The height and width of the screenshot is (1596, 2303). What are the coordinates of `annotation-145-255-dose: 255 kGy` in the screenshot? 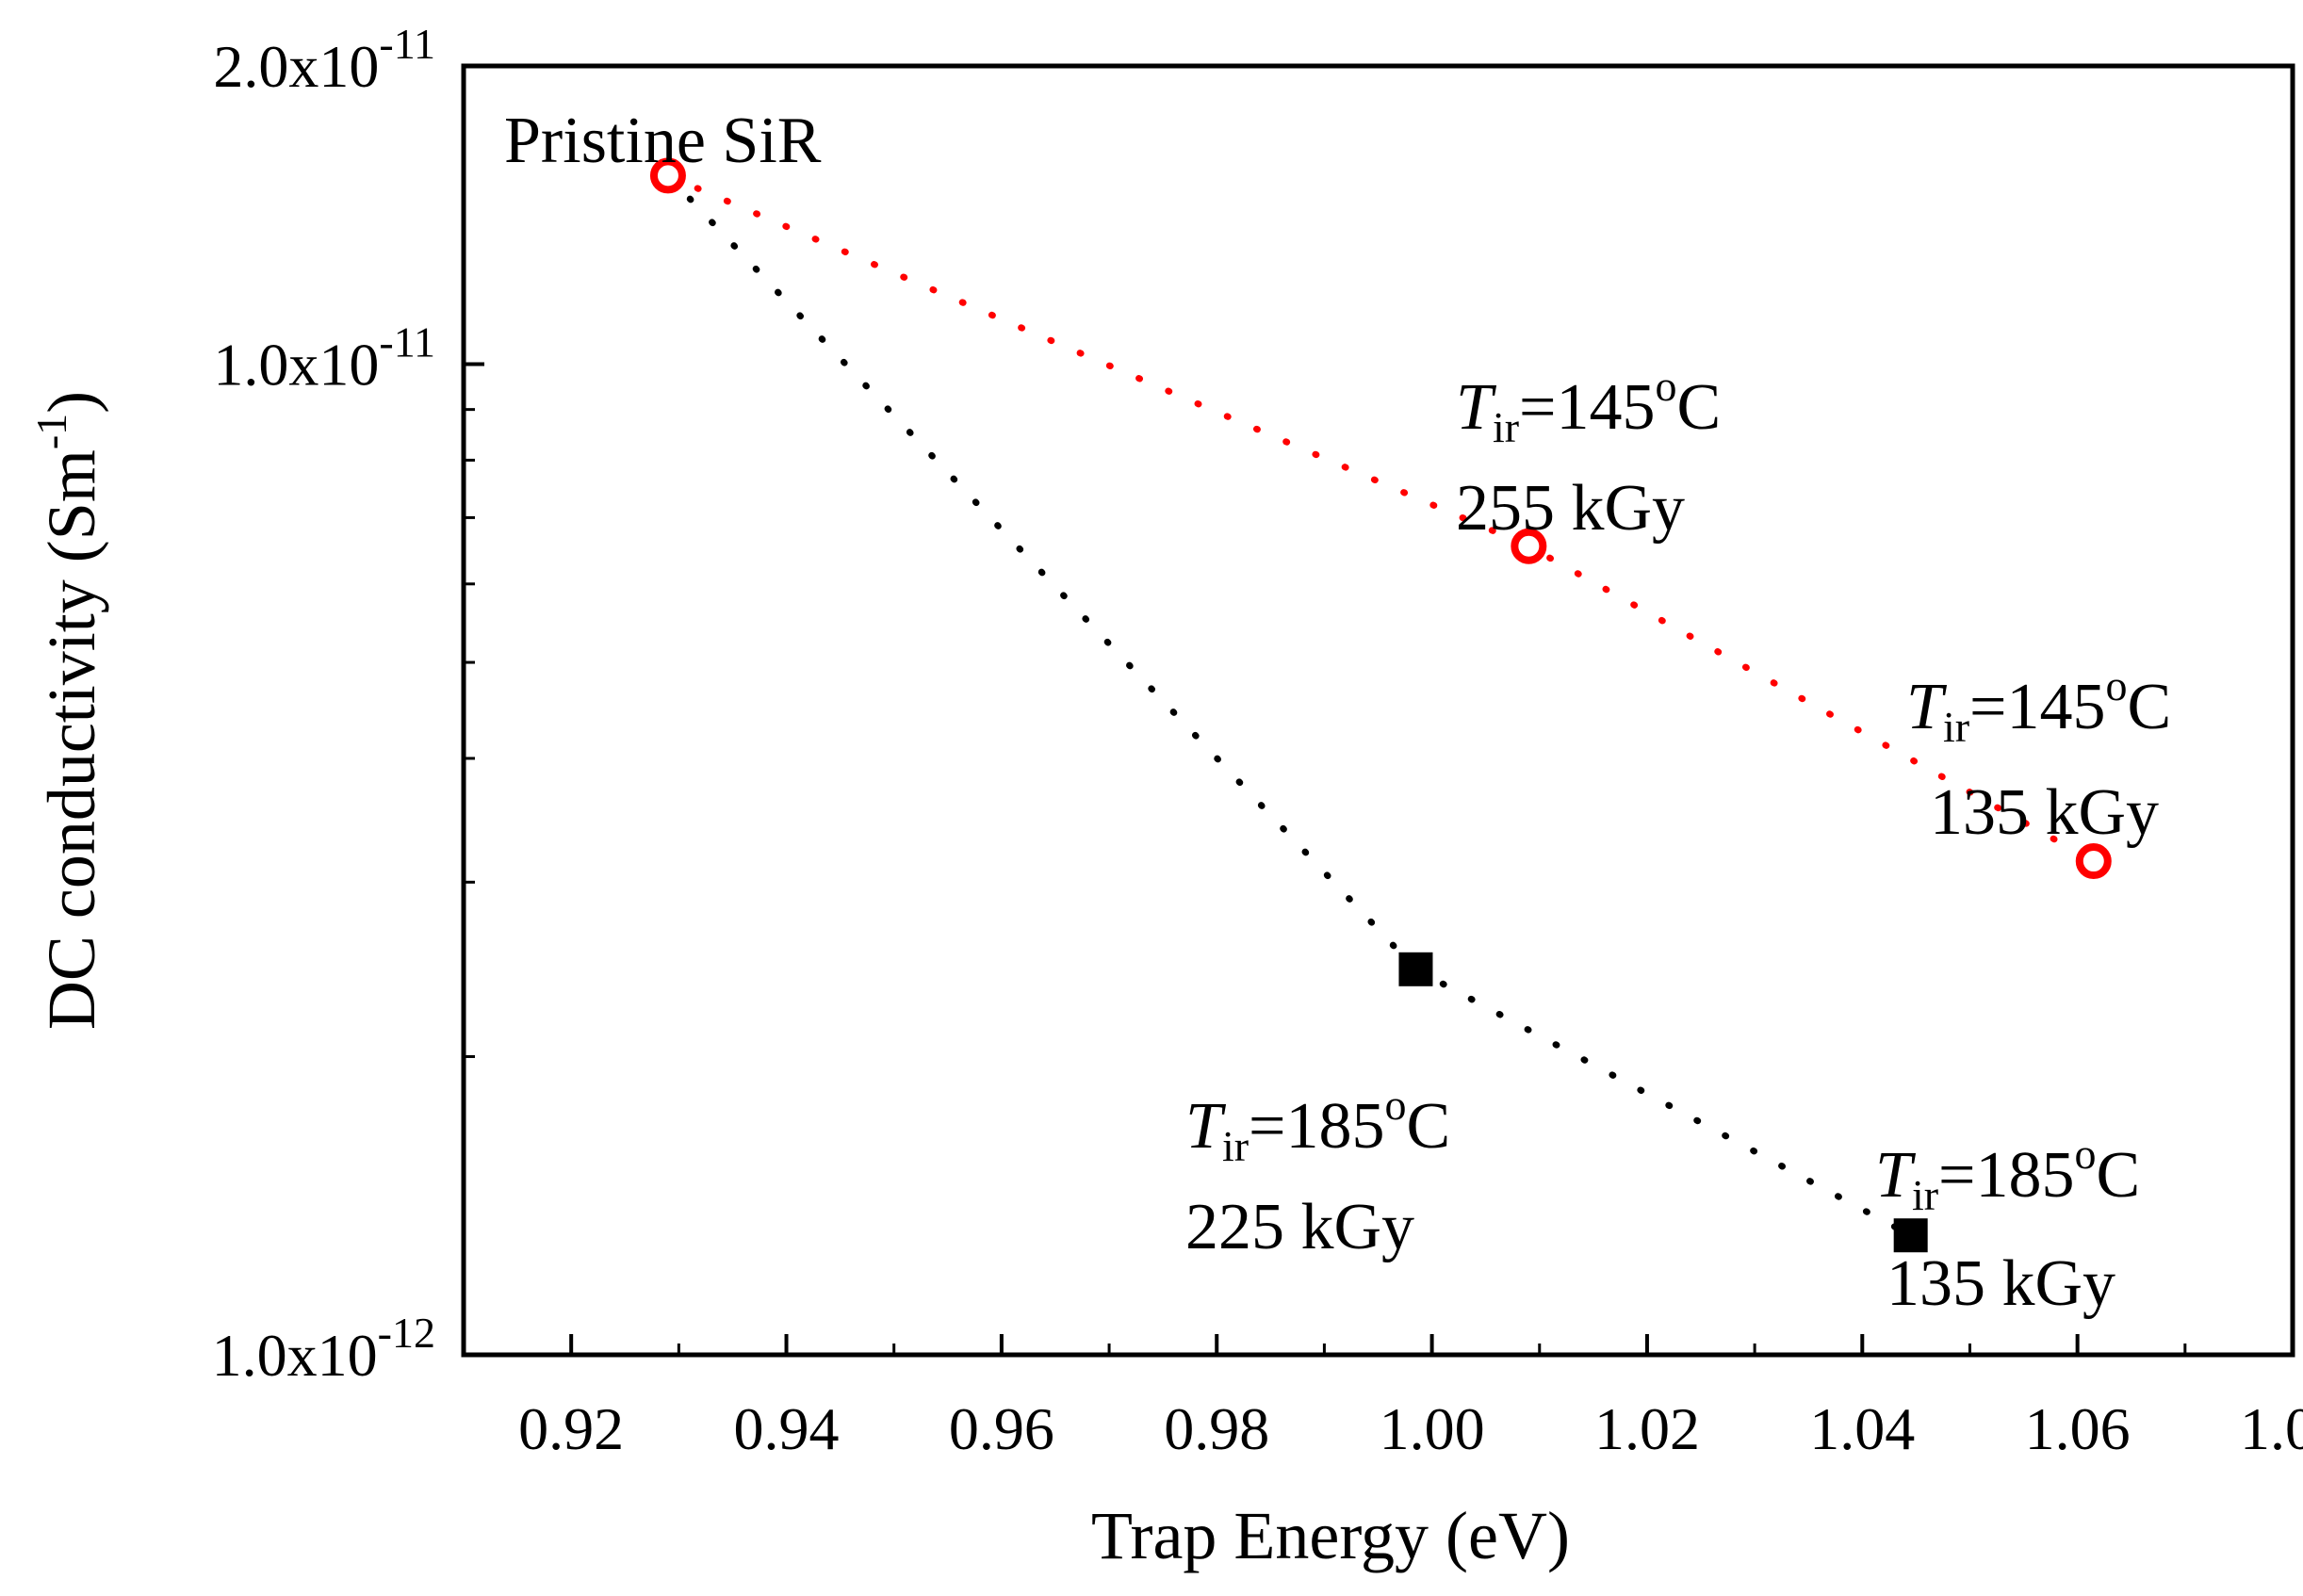 It's located at (1570, 508).